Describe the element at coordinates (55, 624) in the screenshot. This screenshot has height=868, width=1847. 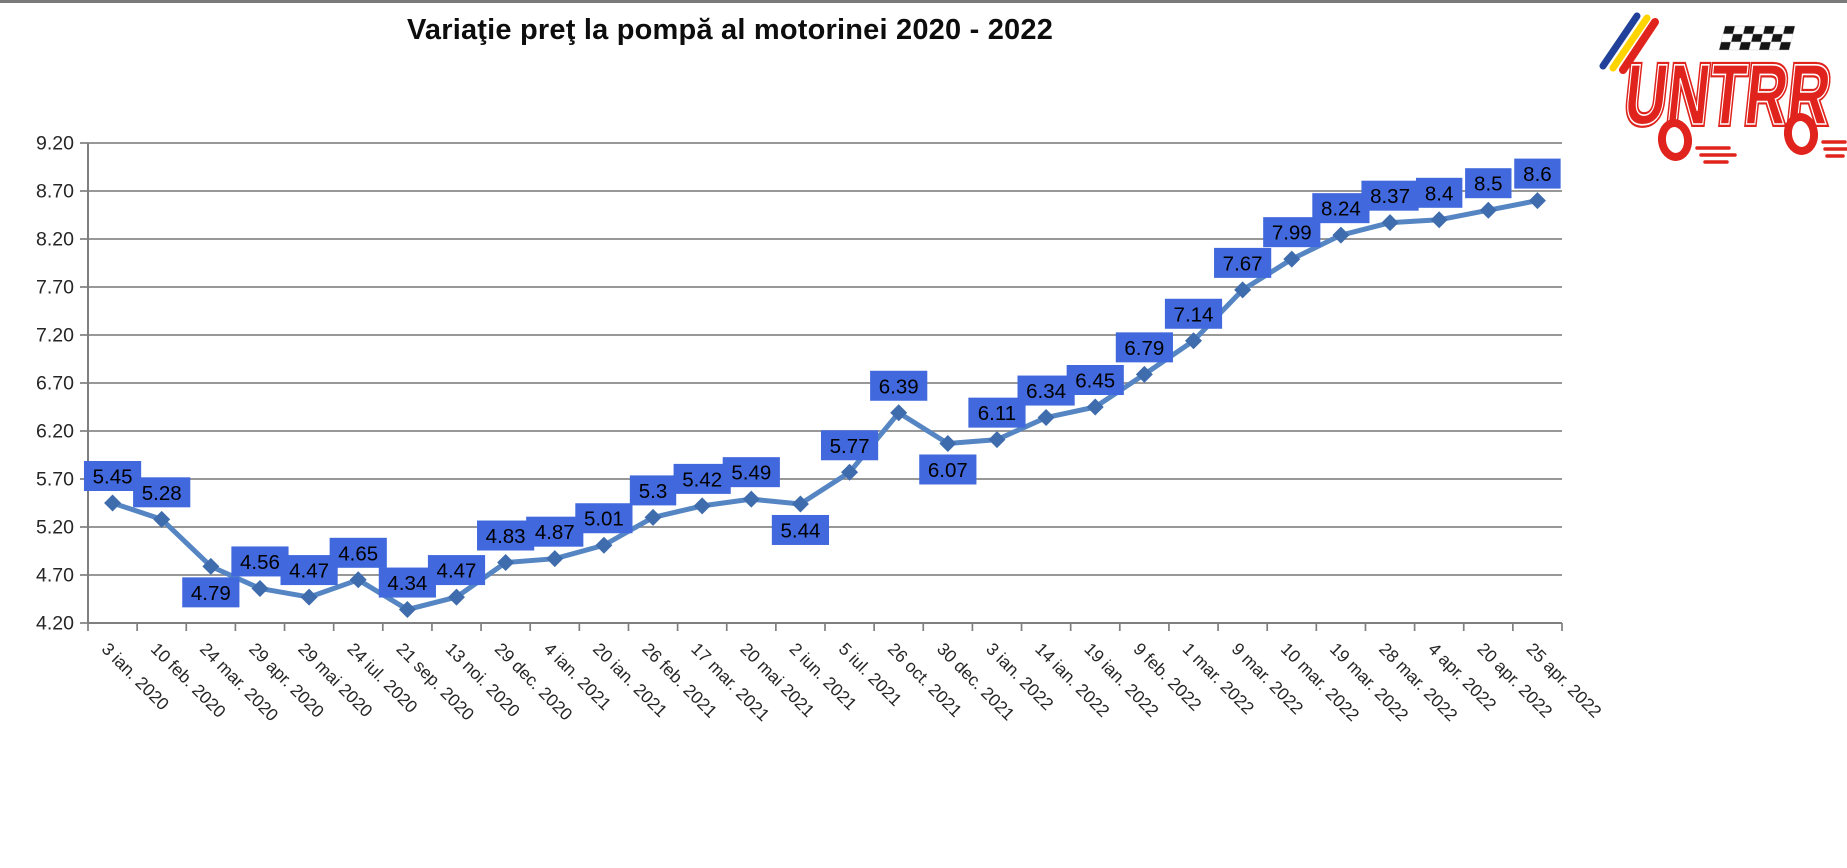
I see `y-tick-label: 4.20` at that location.